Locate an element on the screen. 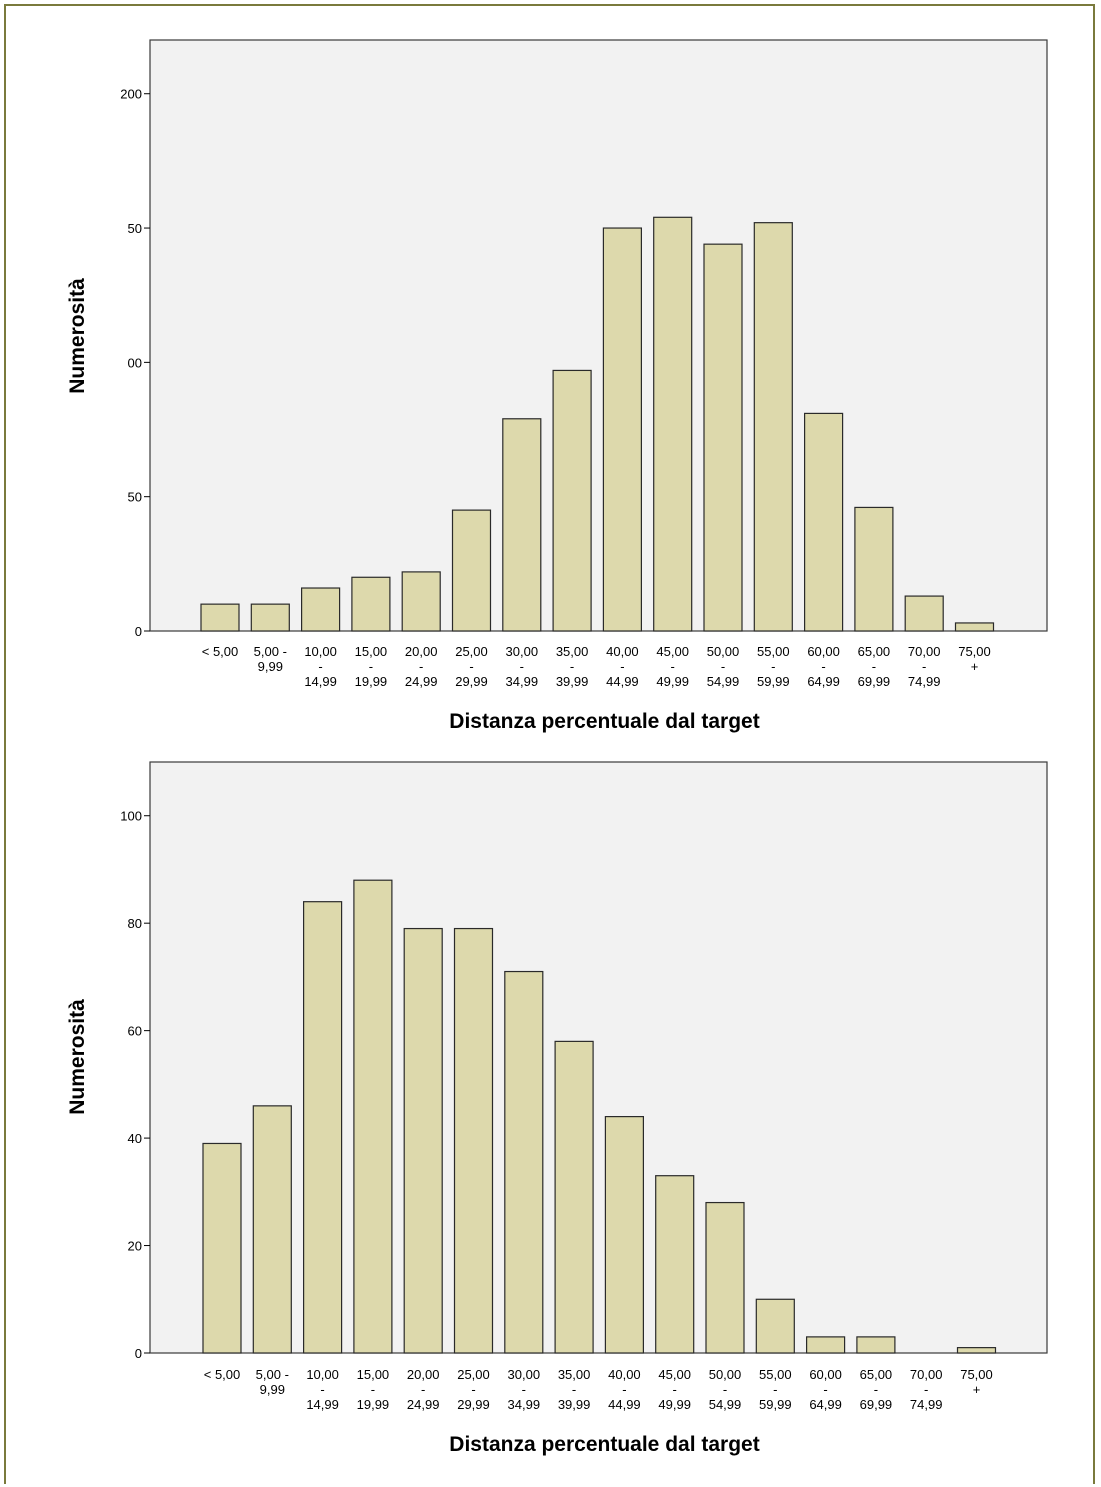  y-tick-label: 80 is located at coordinates (135, 923).